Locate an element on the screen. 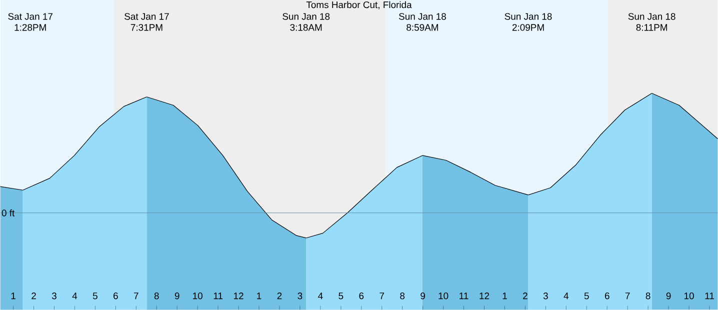  text: Sun Jan 18 2:09PM is located at coordinates (528, 22).